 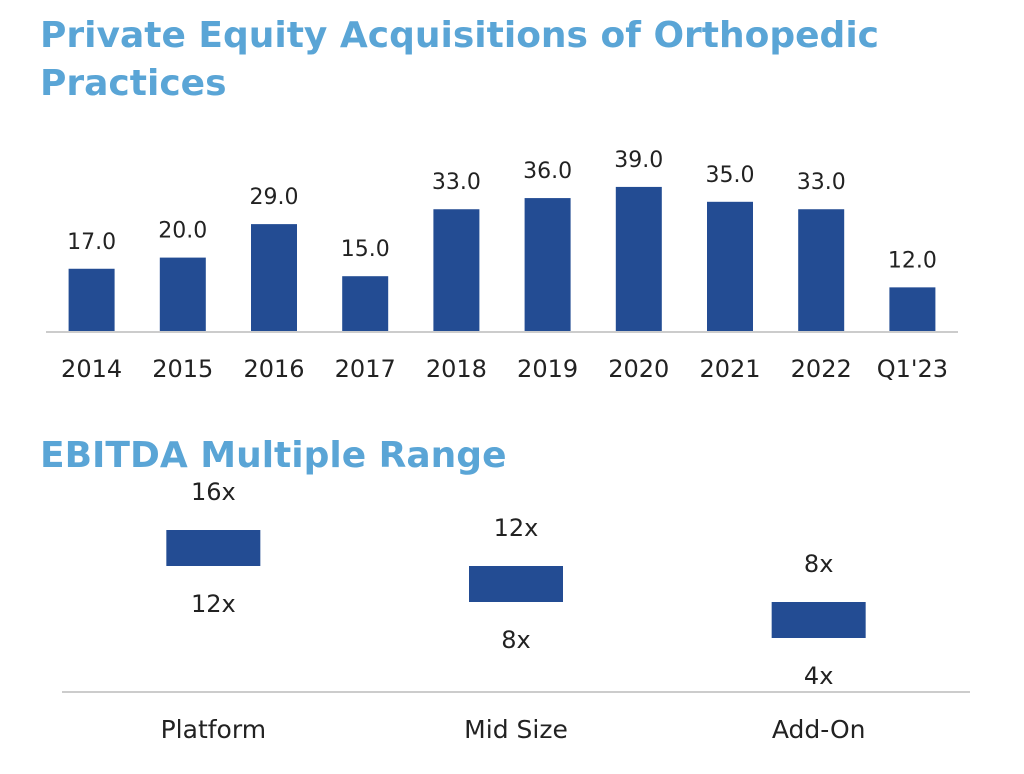 I want to click on low-label: 12x, so click(x=213, y=604).